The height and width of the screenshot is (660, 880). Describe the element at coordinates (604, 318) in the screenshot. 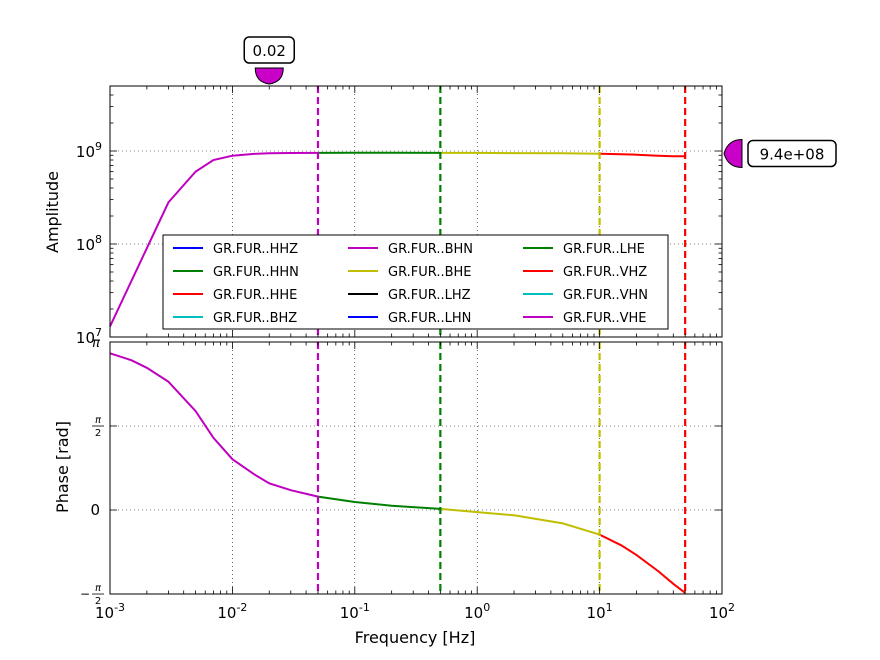

I see `legend-label: GR.FUR..VHE` at that location.